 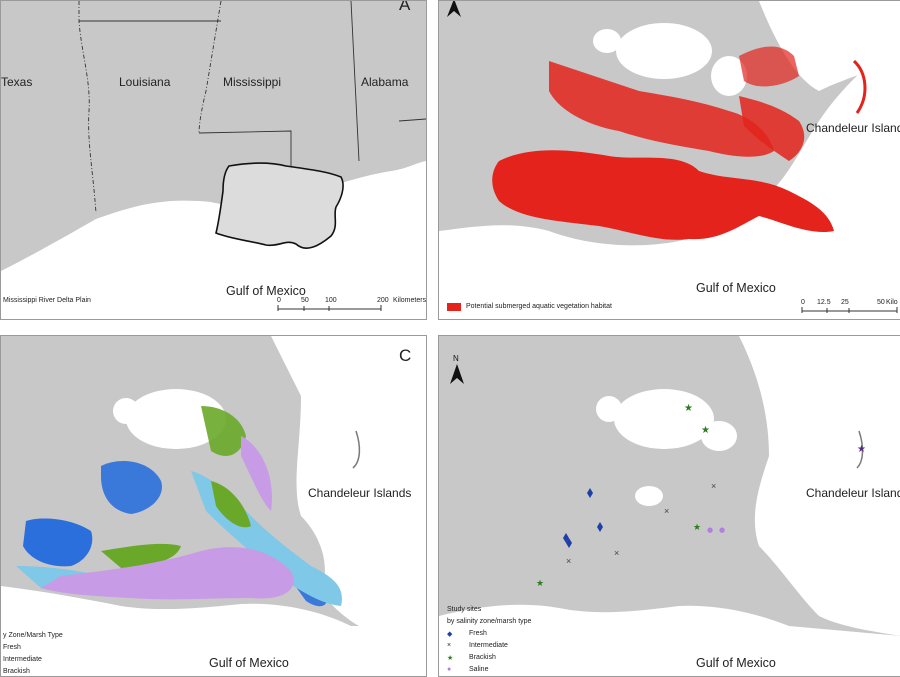 I want to click on legend-delta-plain: Mississippi River Delta Plain, so click(x=47, y=300).